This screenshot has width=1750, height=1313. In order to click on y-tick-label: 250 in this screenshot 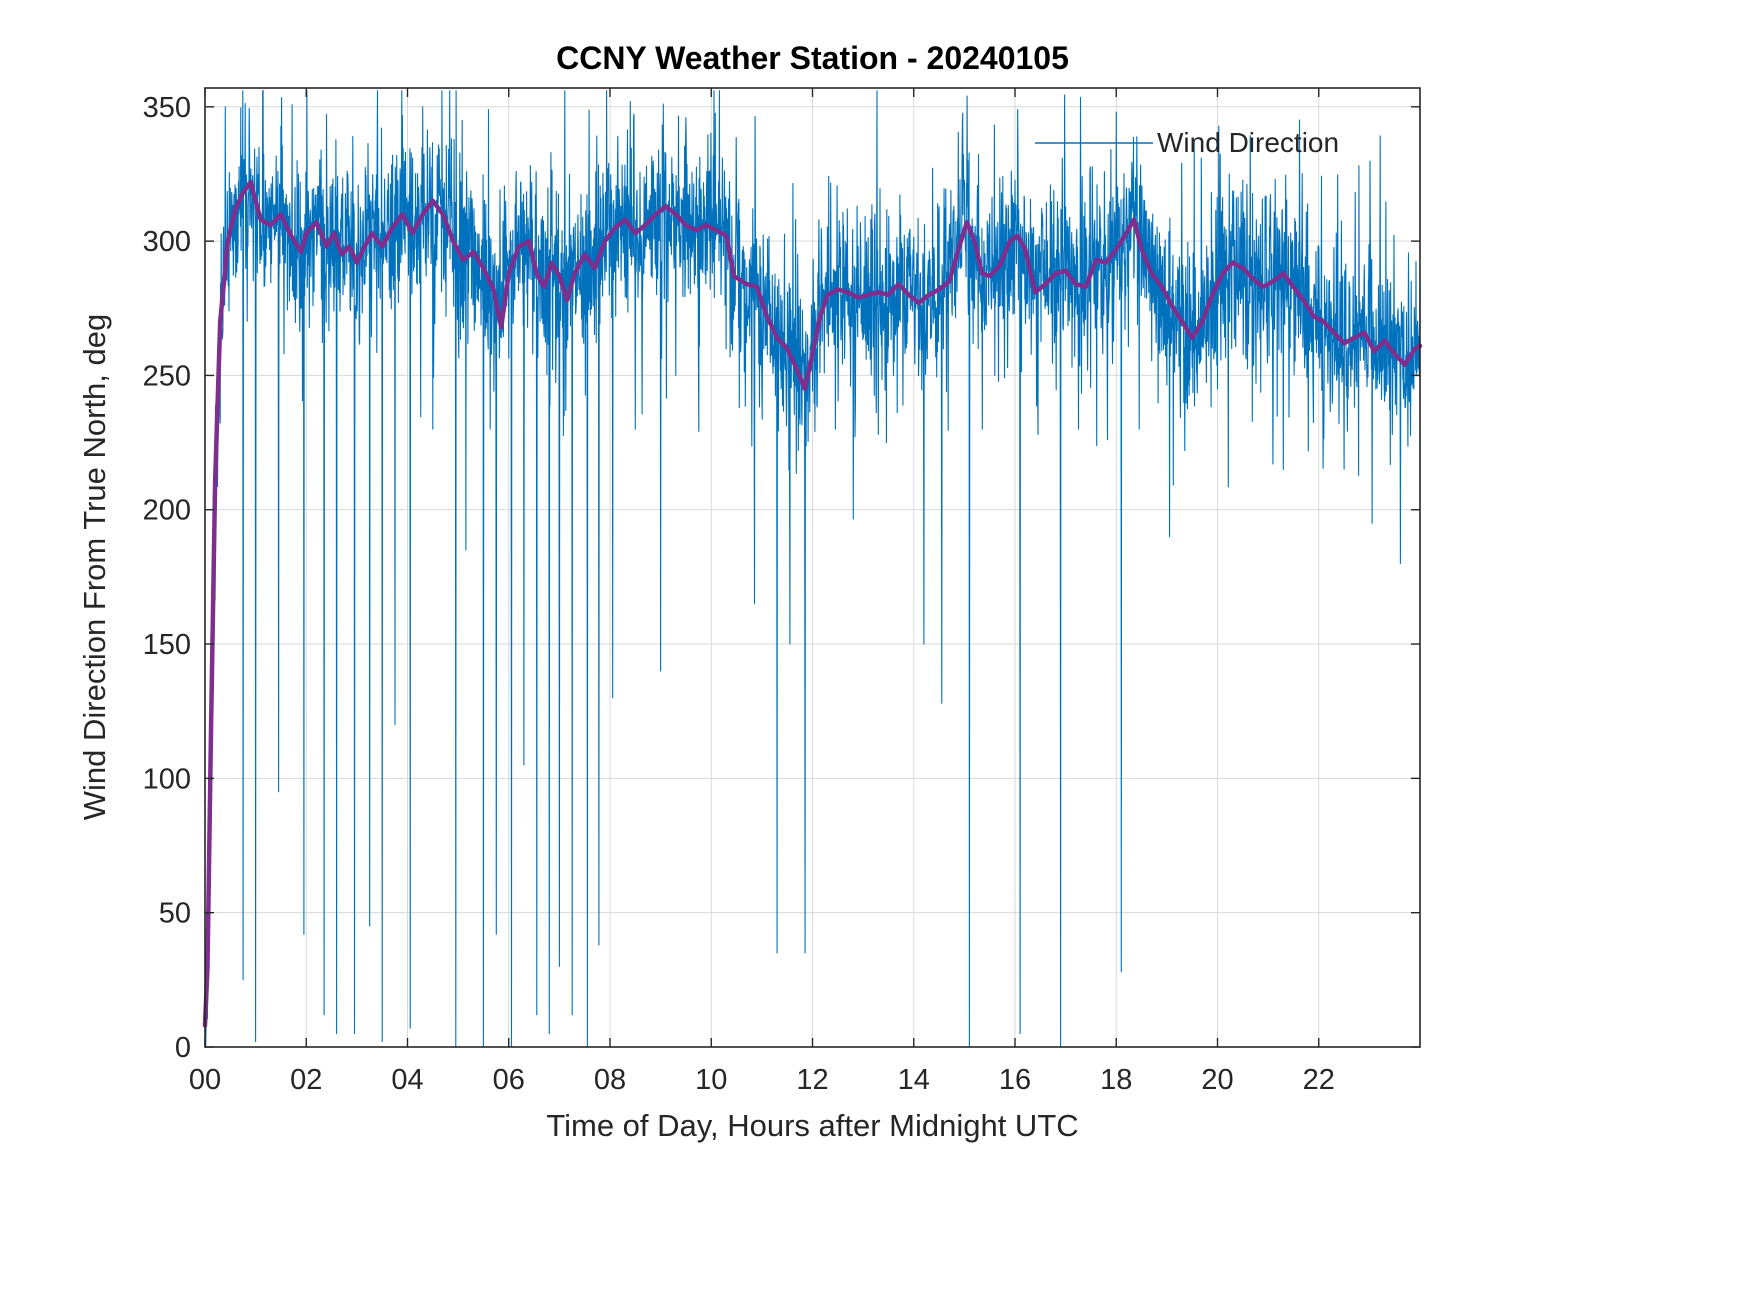, I will do `click(167, 376)`.